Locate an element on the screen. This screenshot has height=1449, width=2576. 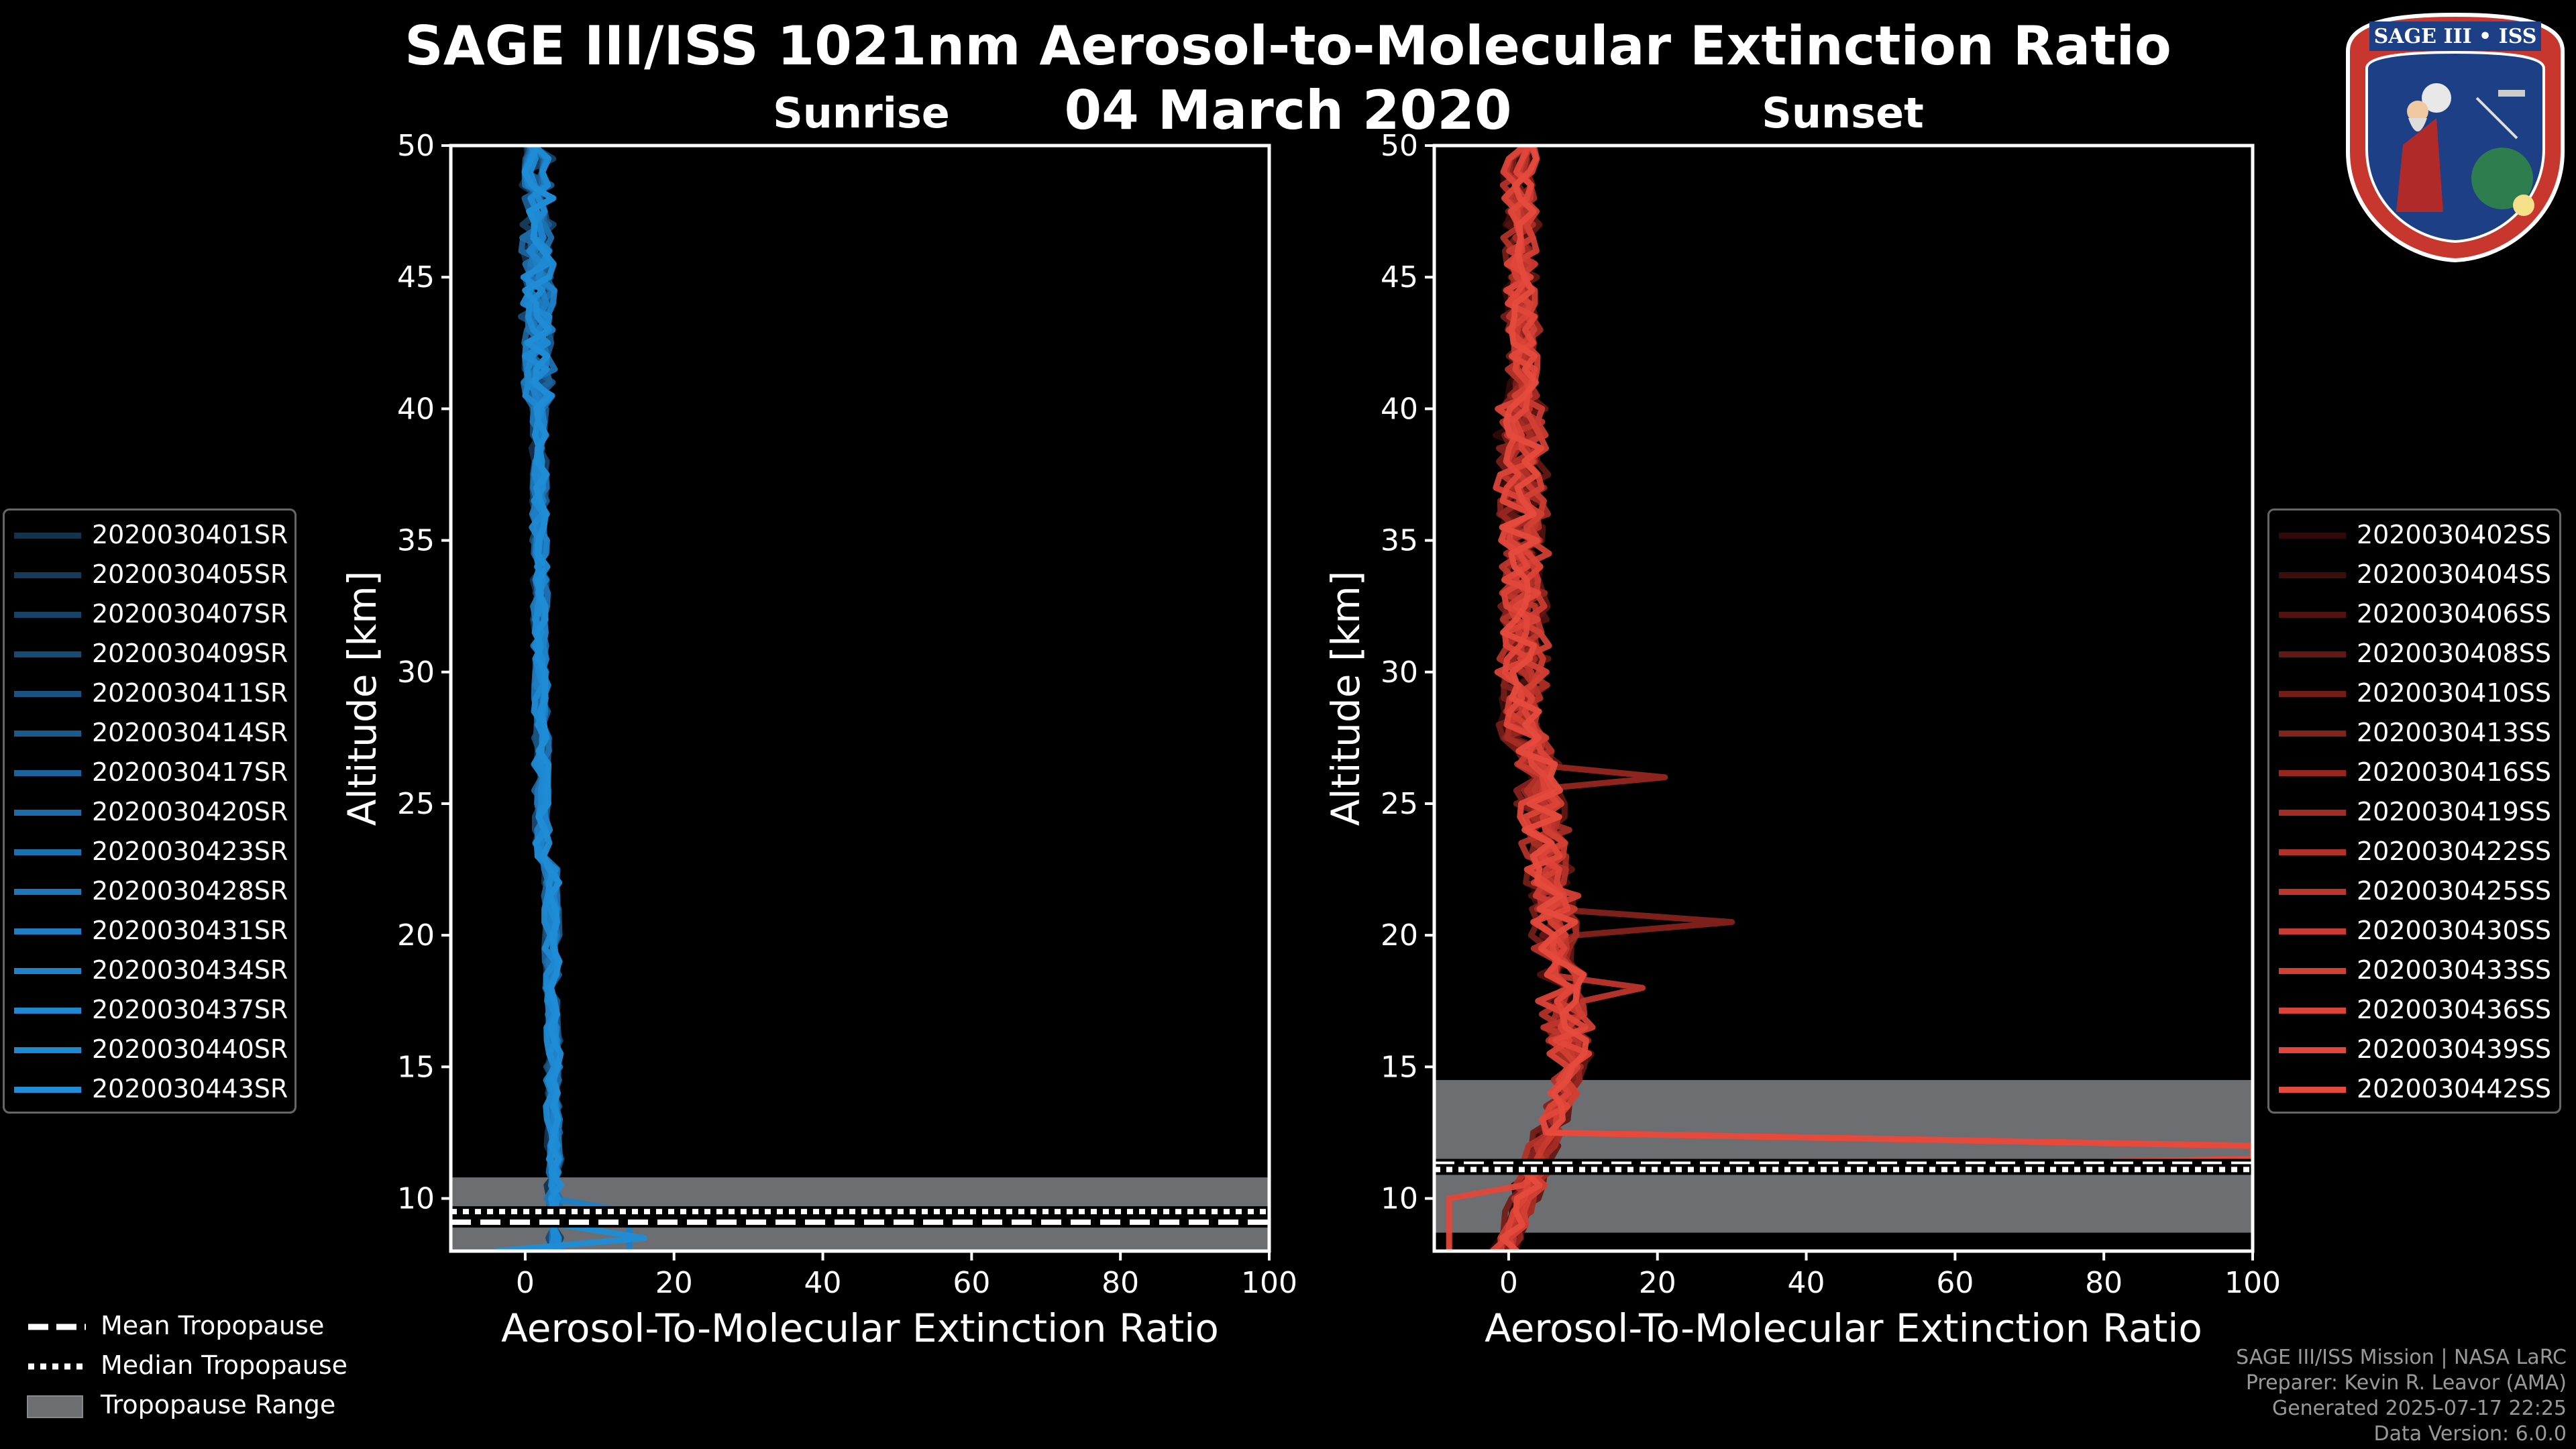
profile-lines is located at coordinates (571, 698).